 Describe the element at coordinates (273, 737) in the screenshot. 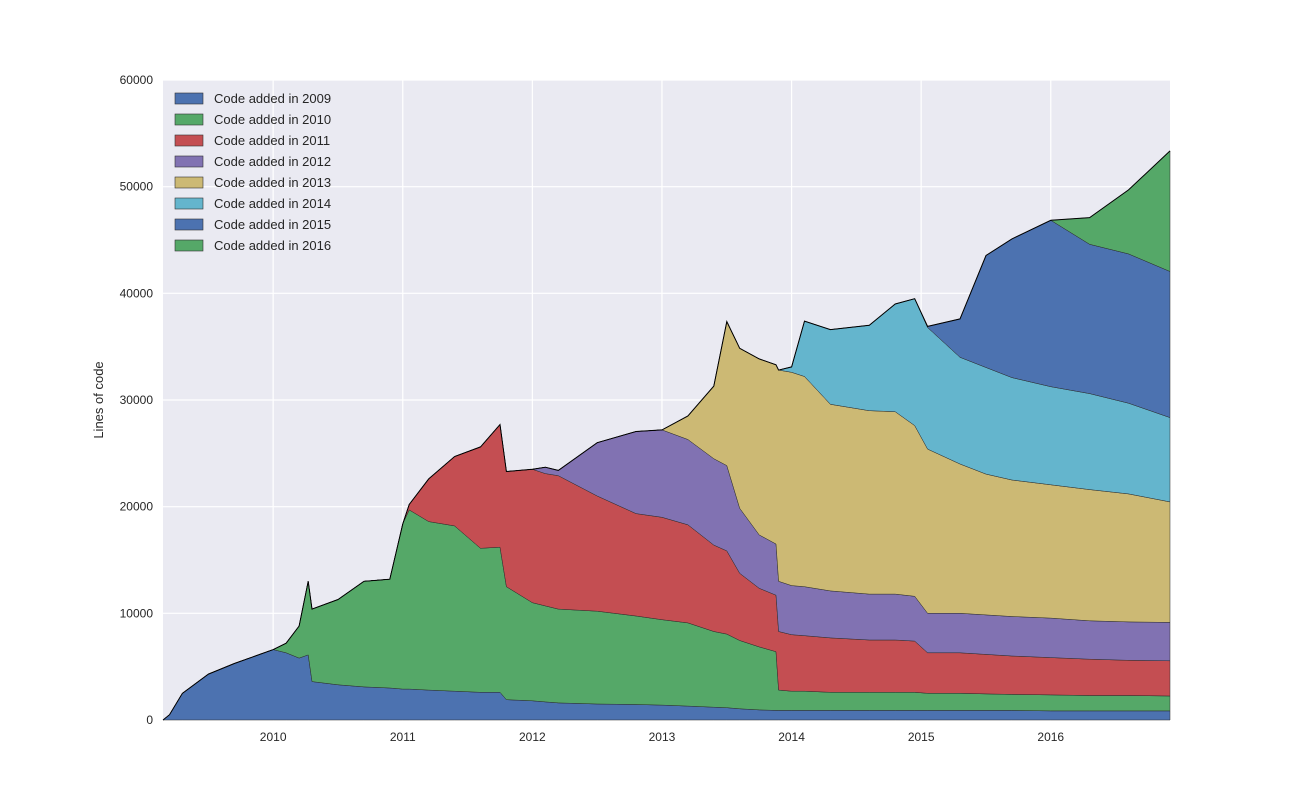

I see `x-tick-label: 2010` at that location.